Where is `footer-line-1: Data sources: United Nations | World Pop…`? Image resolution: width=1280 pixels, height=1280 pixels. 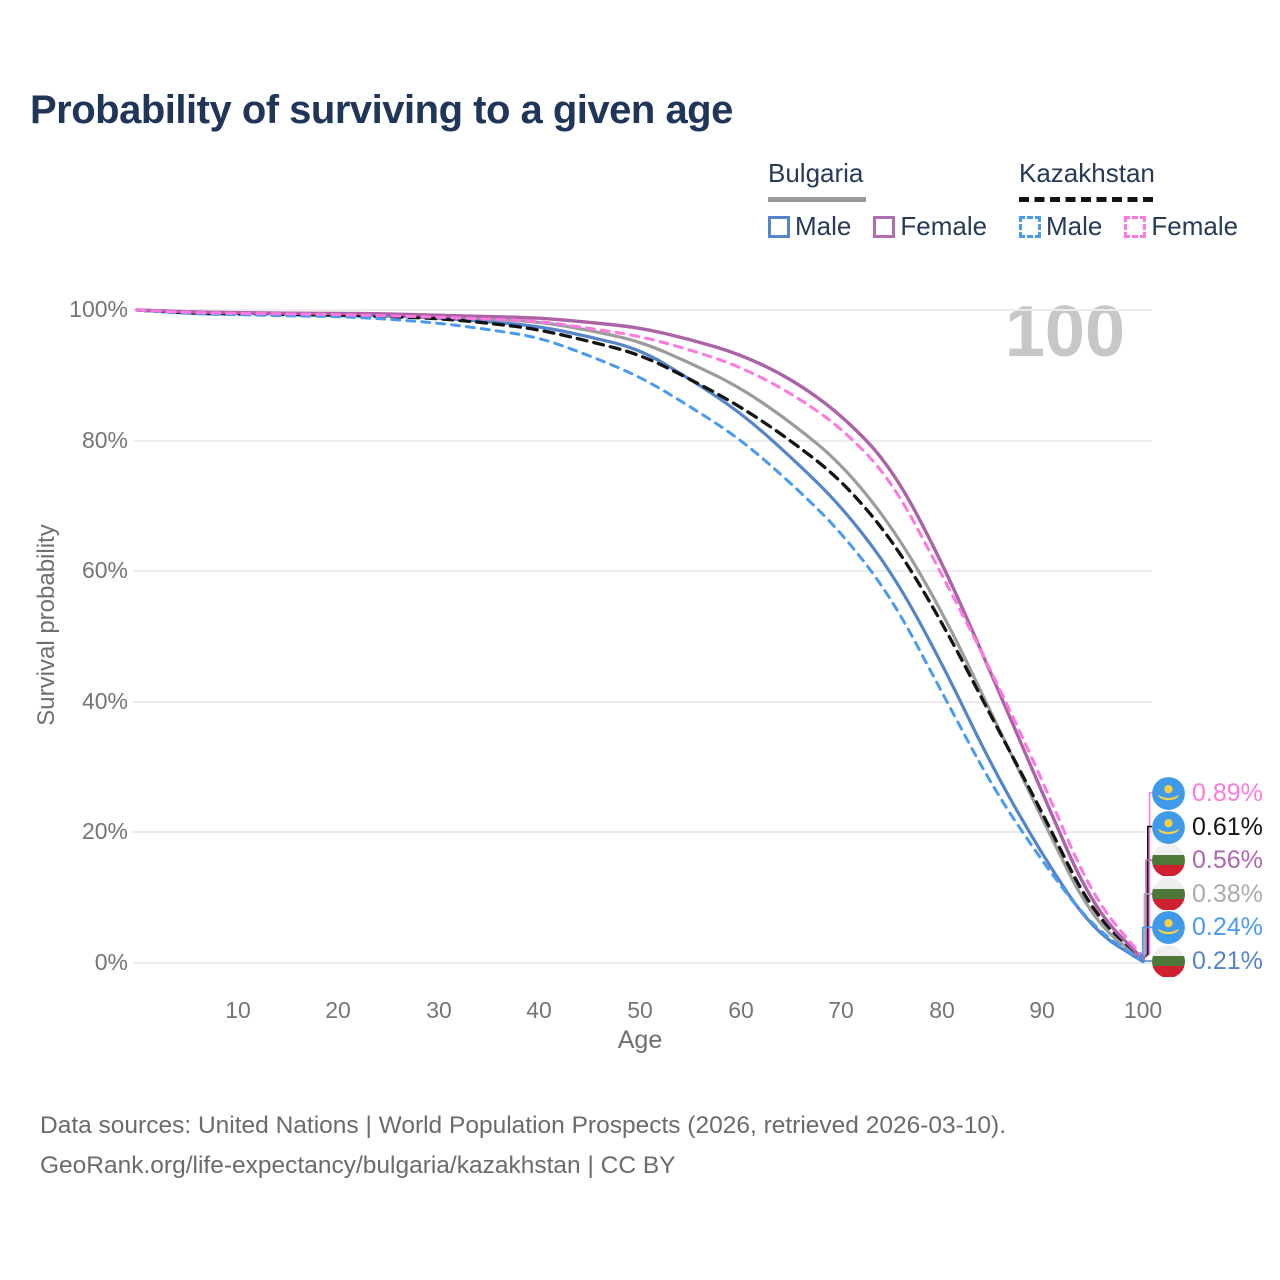 footer-line-1: Data sources: United Nations | World Pop… is located at coordinates (523, 1125).